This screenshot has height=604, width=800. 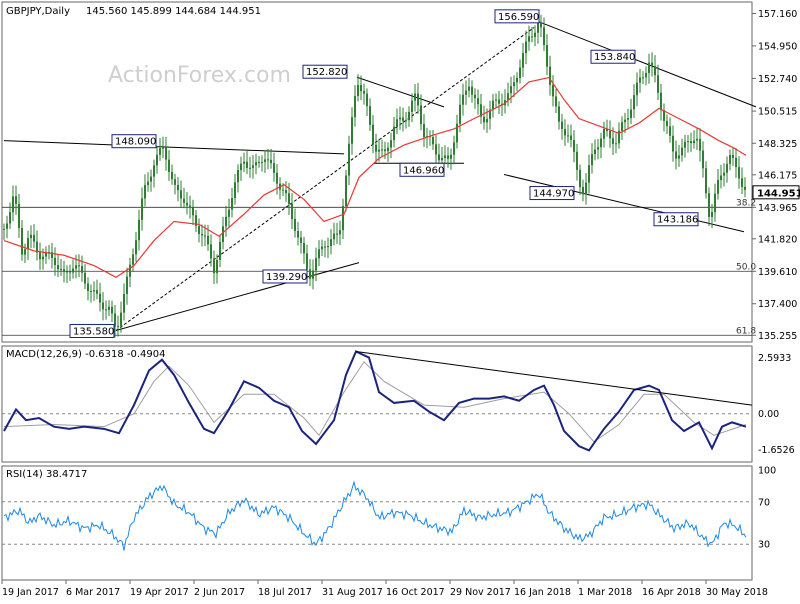 I want to click on rsi-tick-label: 70, so click(x=764, y=502).